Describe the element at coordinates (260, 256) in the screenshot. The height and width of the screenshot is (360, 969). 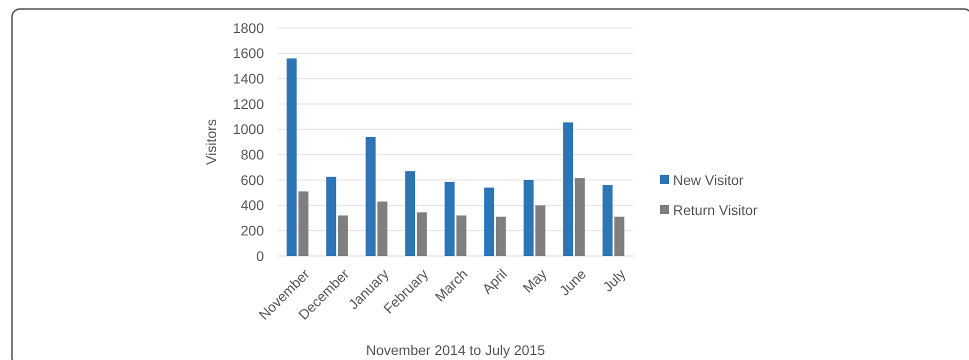
I see `y-tick-label: 0` at that location.